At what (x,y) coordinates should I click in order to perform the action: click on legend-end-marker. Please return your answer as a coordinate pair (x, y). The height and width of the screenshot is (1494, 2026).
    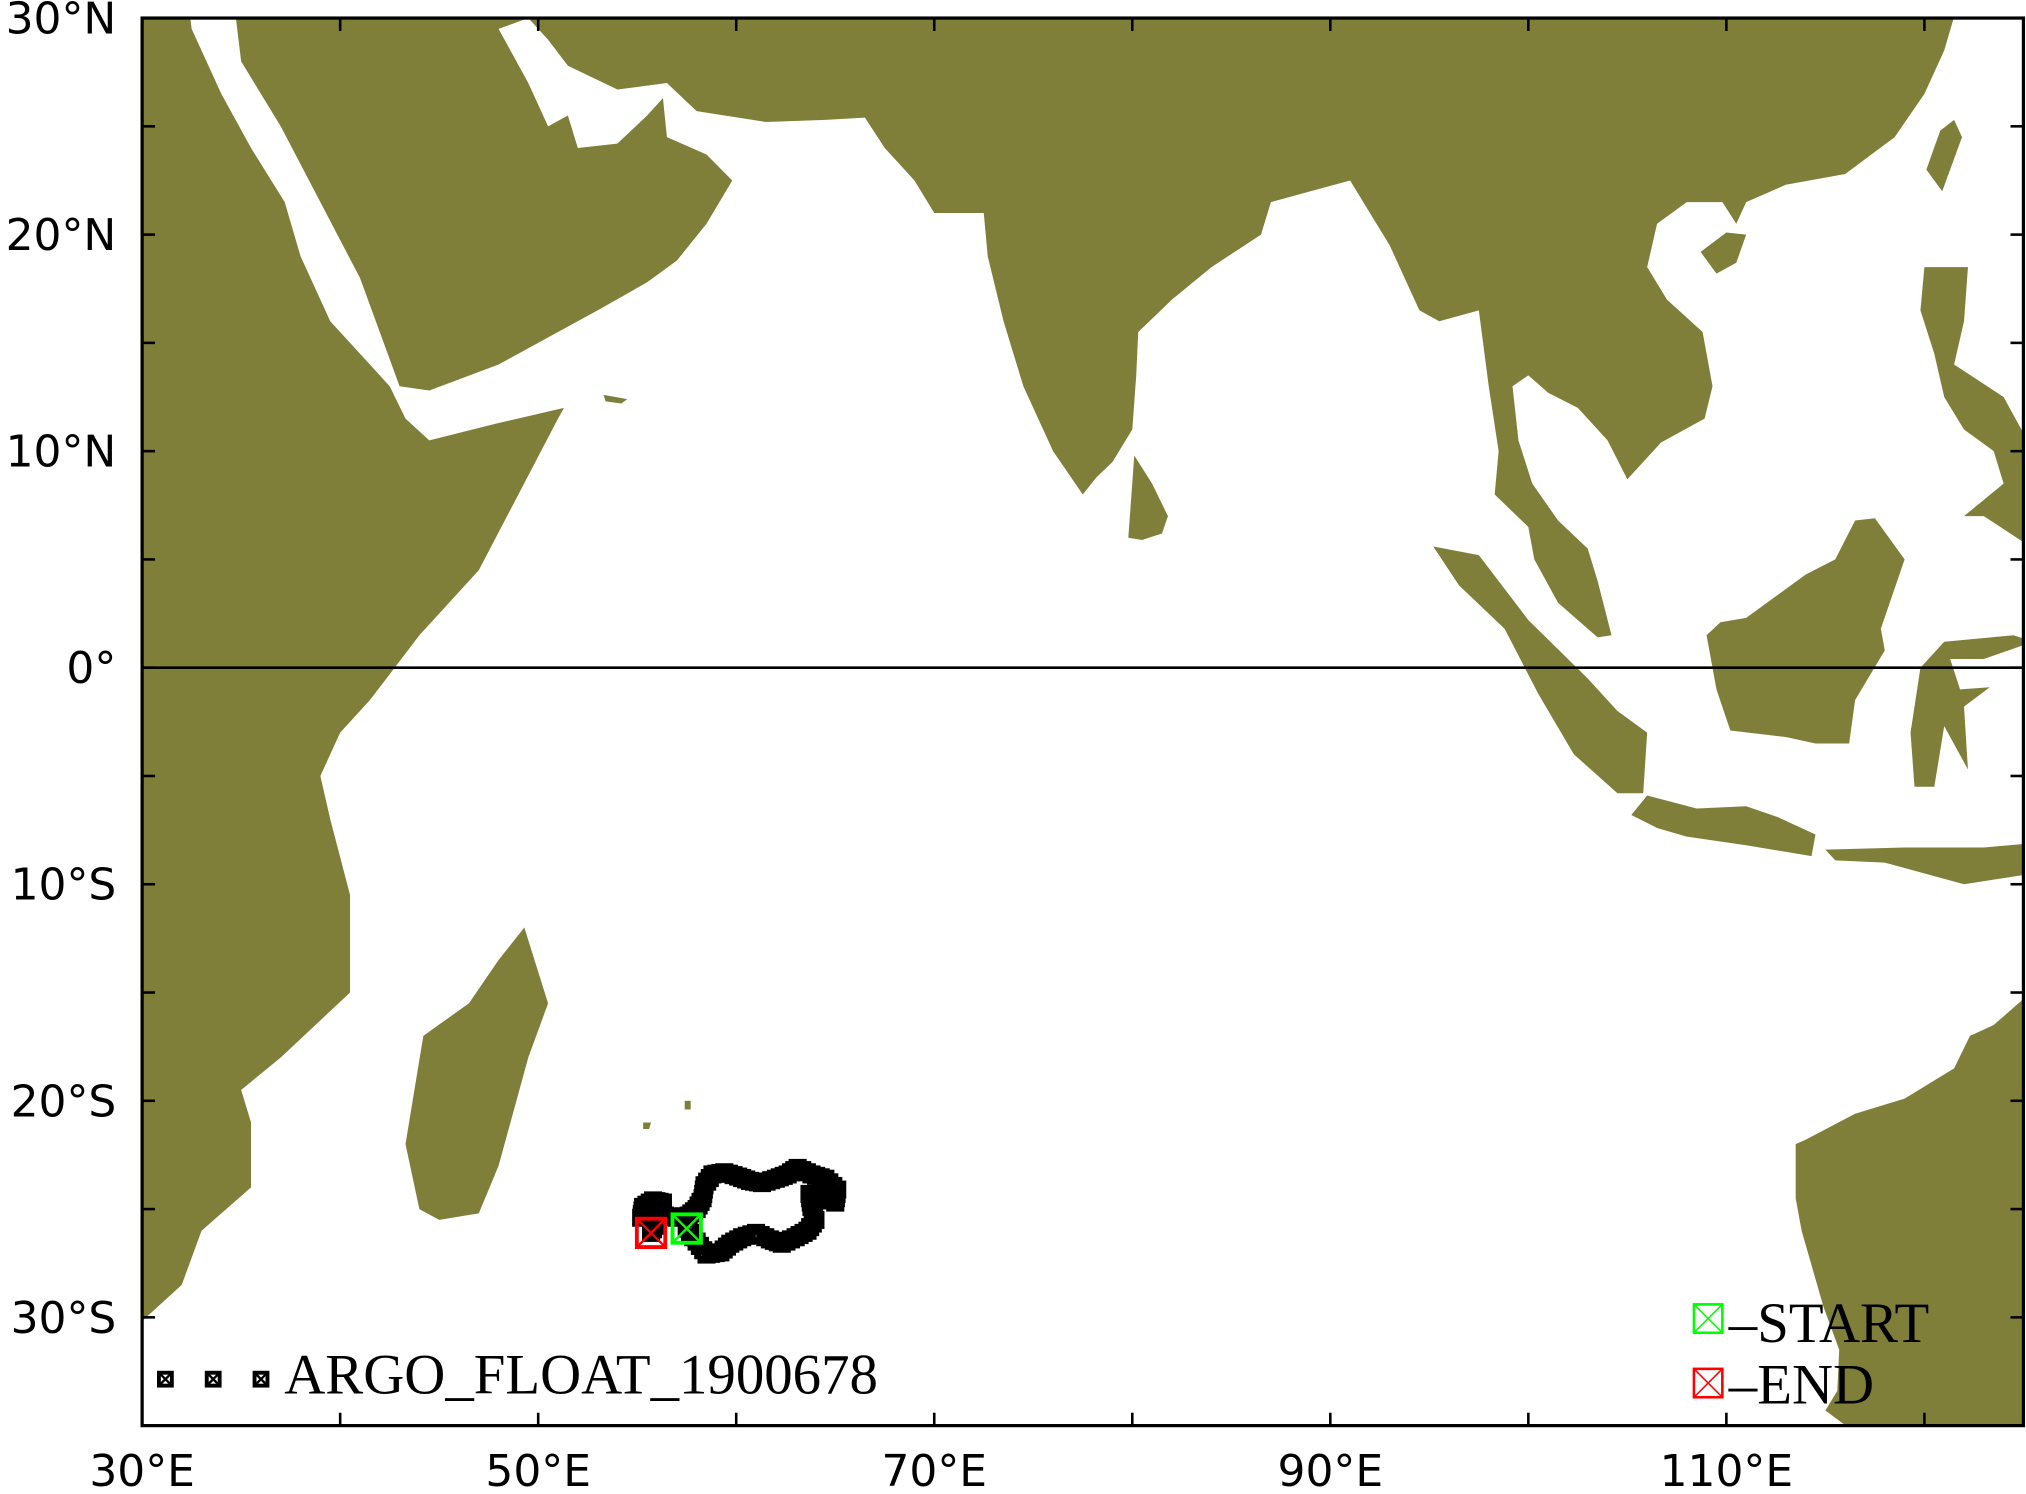
    Looking at the image, I should click on (1708, 1383).